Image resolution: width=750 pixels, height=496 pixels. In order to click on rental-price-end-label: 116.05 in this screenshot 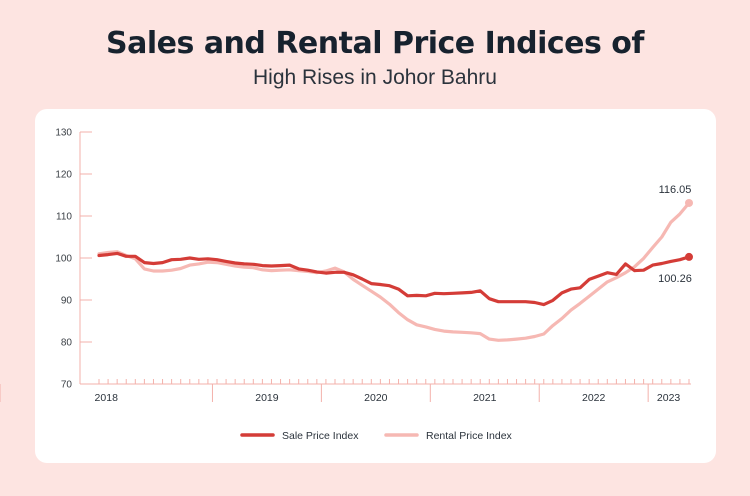, I will do `click(675, 190)`.